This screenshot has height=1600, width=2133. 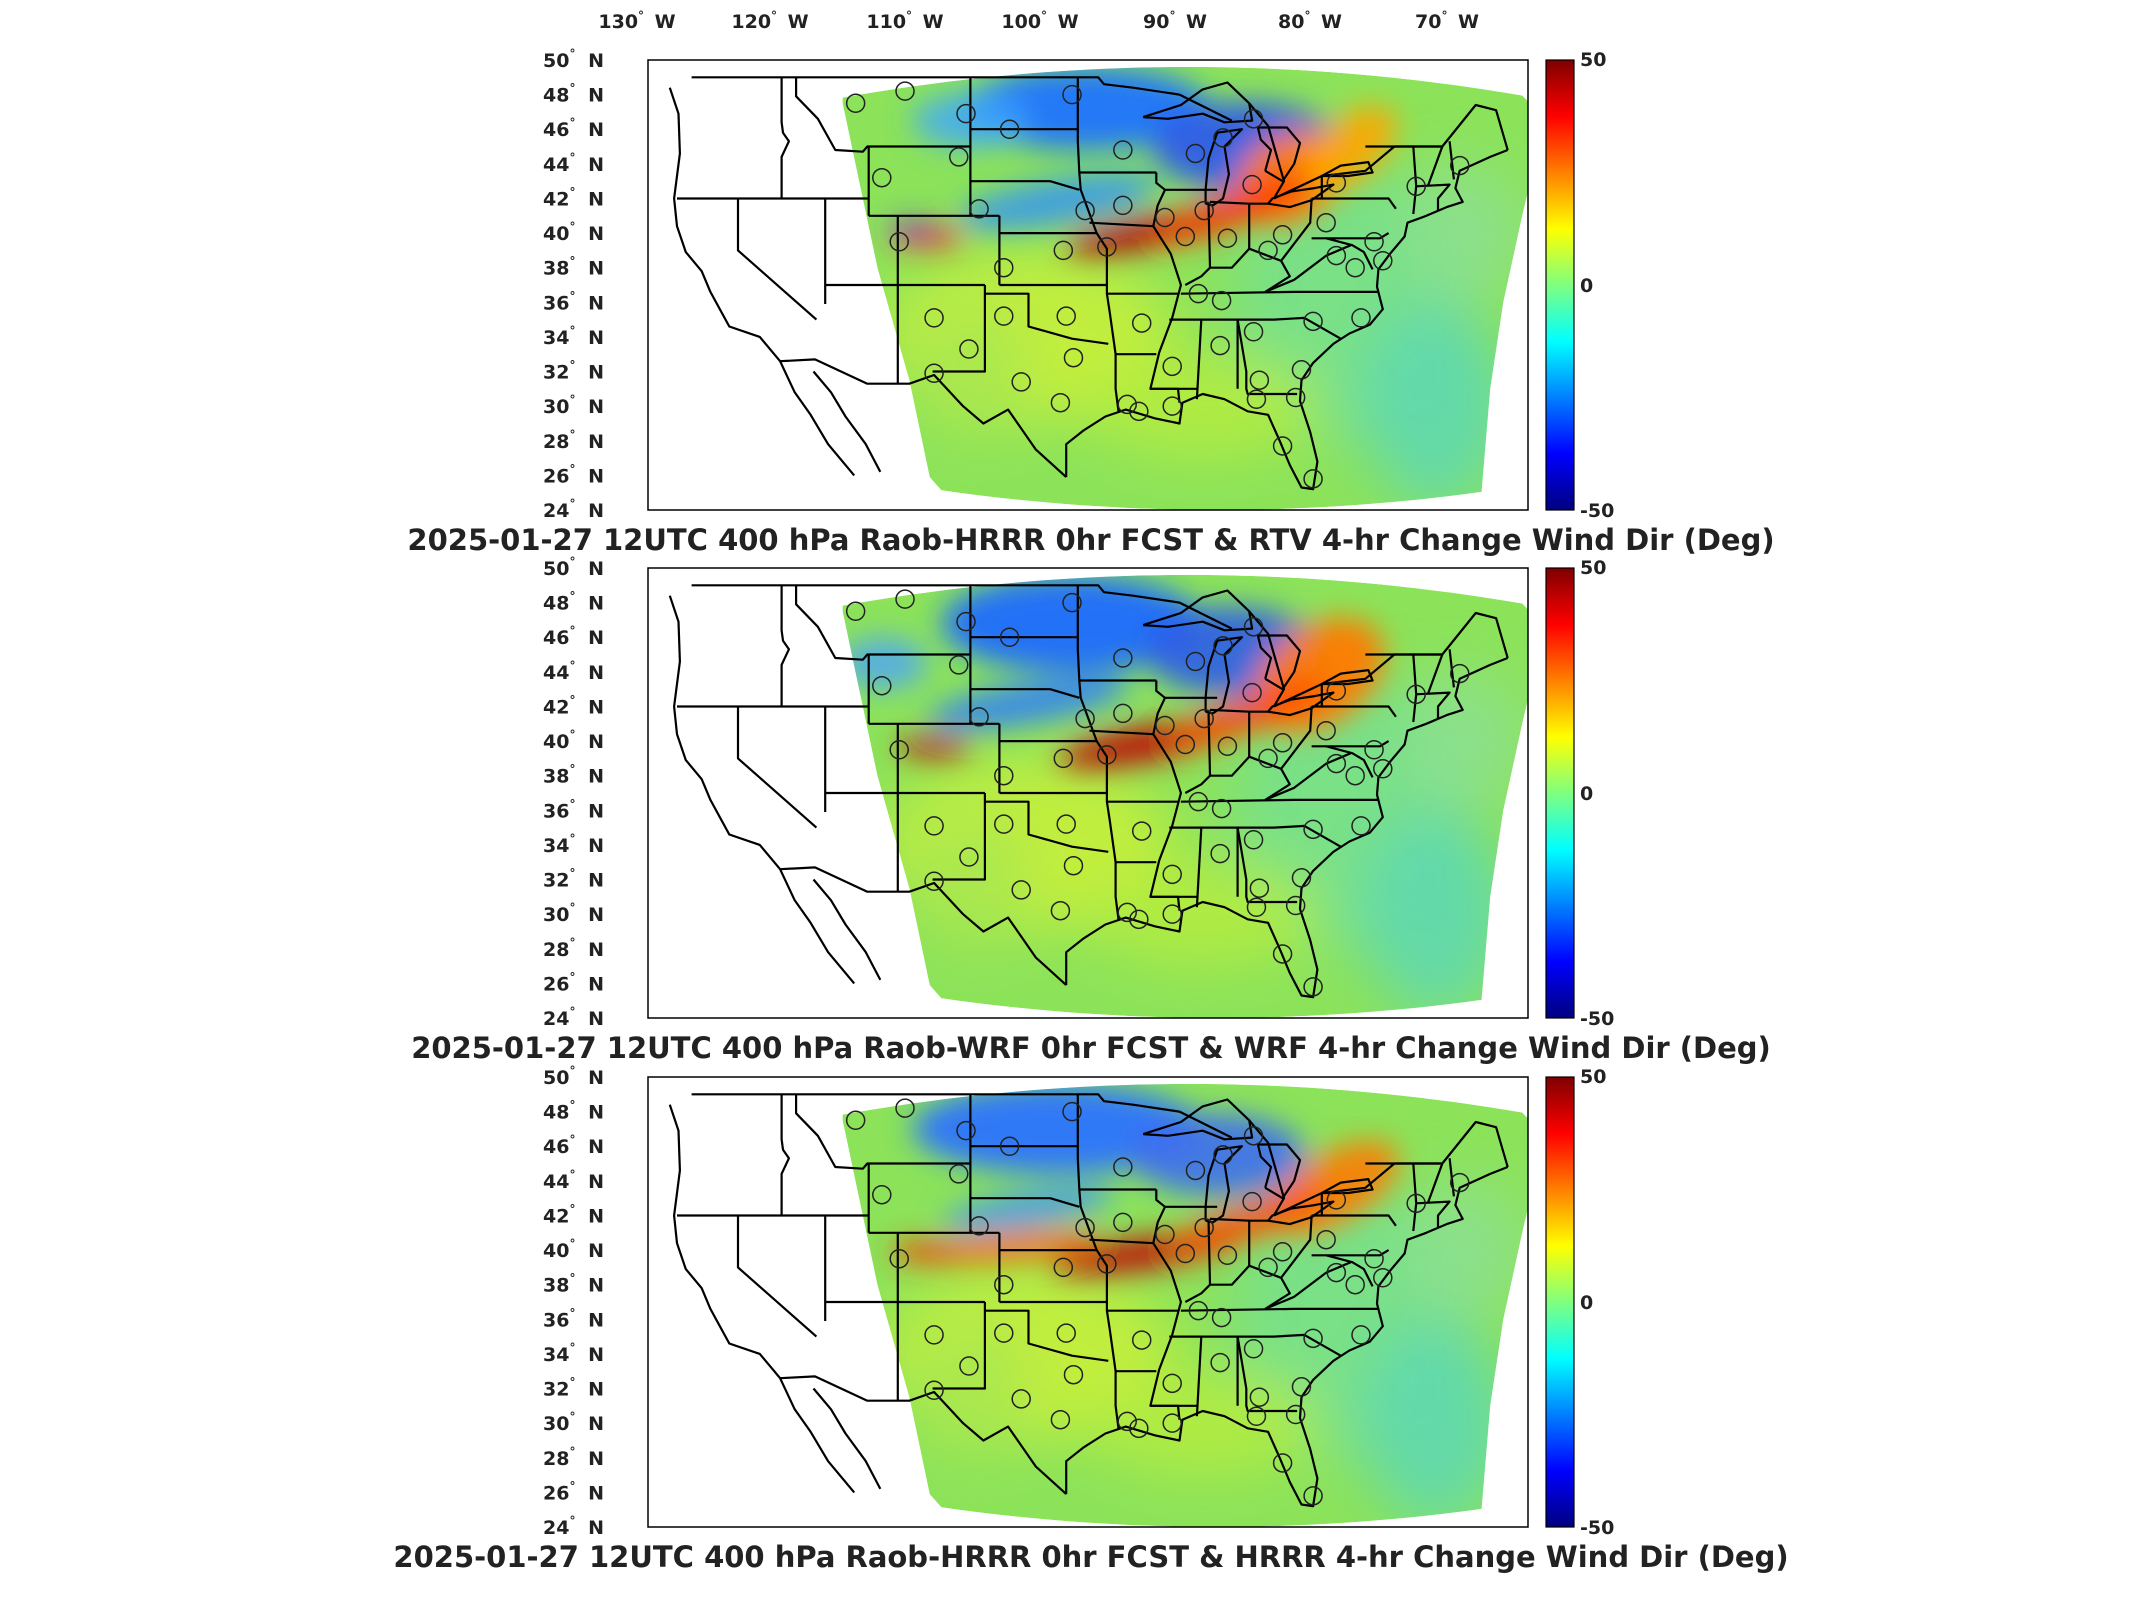 What do you see at coordinates (904, 21) in the screenshot?
I see `lon-label-110: 110° W` at bounding box center [904, 21].